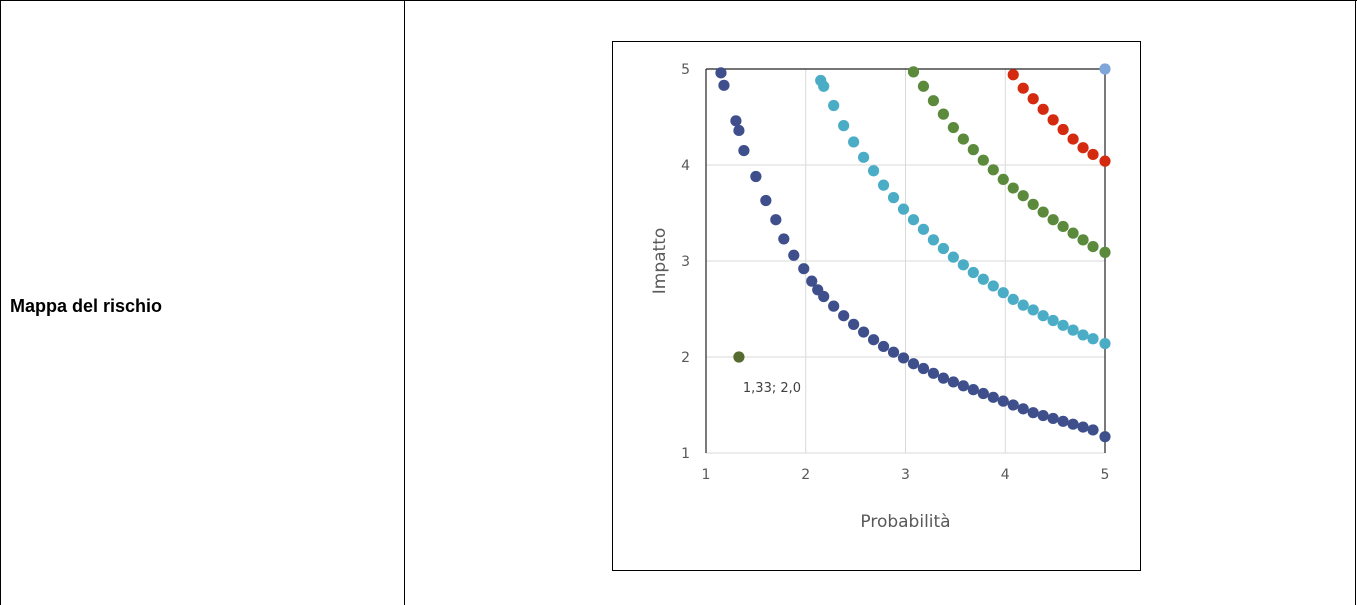 The height and width of the screenshot is (605, 1357). I want to click on x-axis-title: Probabilità, so click(905, 522).